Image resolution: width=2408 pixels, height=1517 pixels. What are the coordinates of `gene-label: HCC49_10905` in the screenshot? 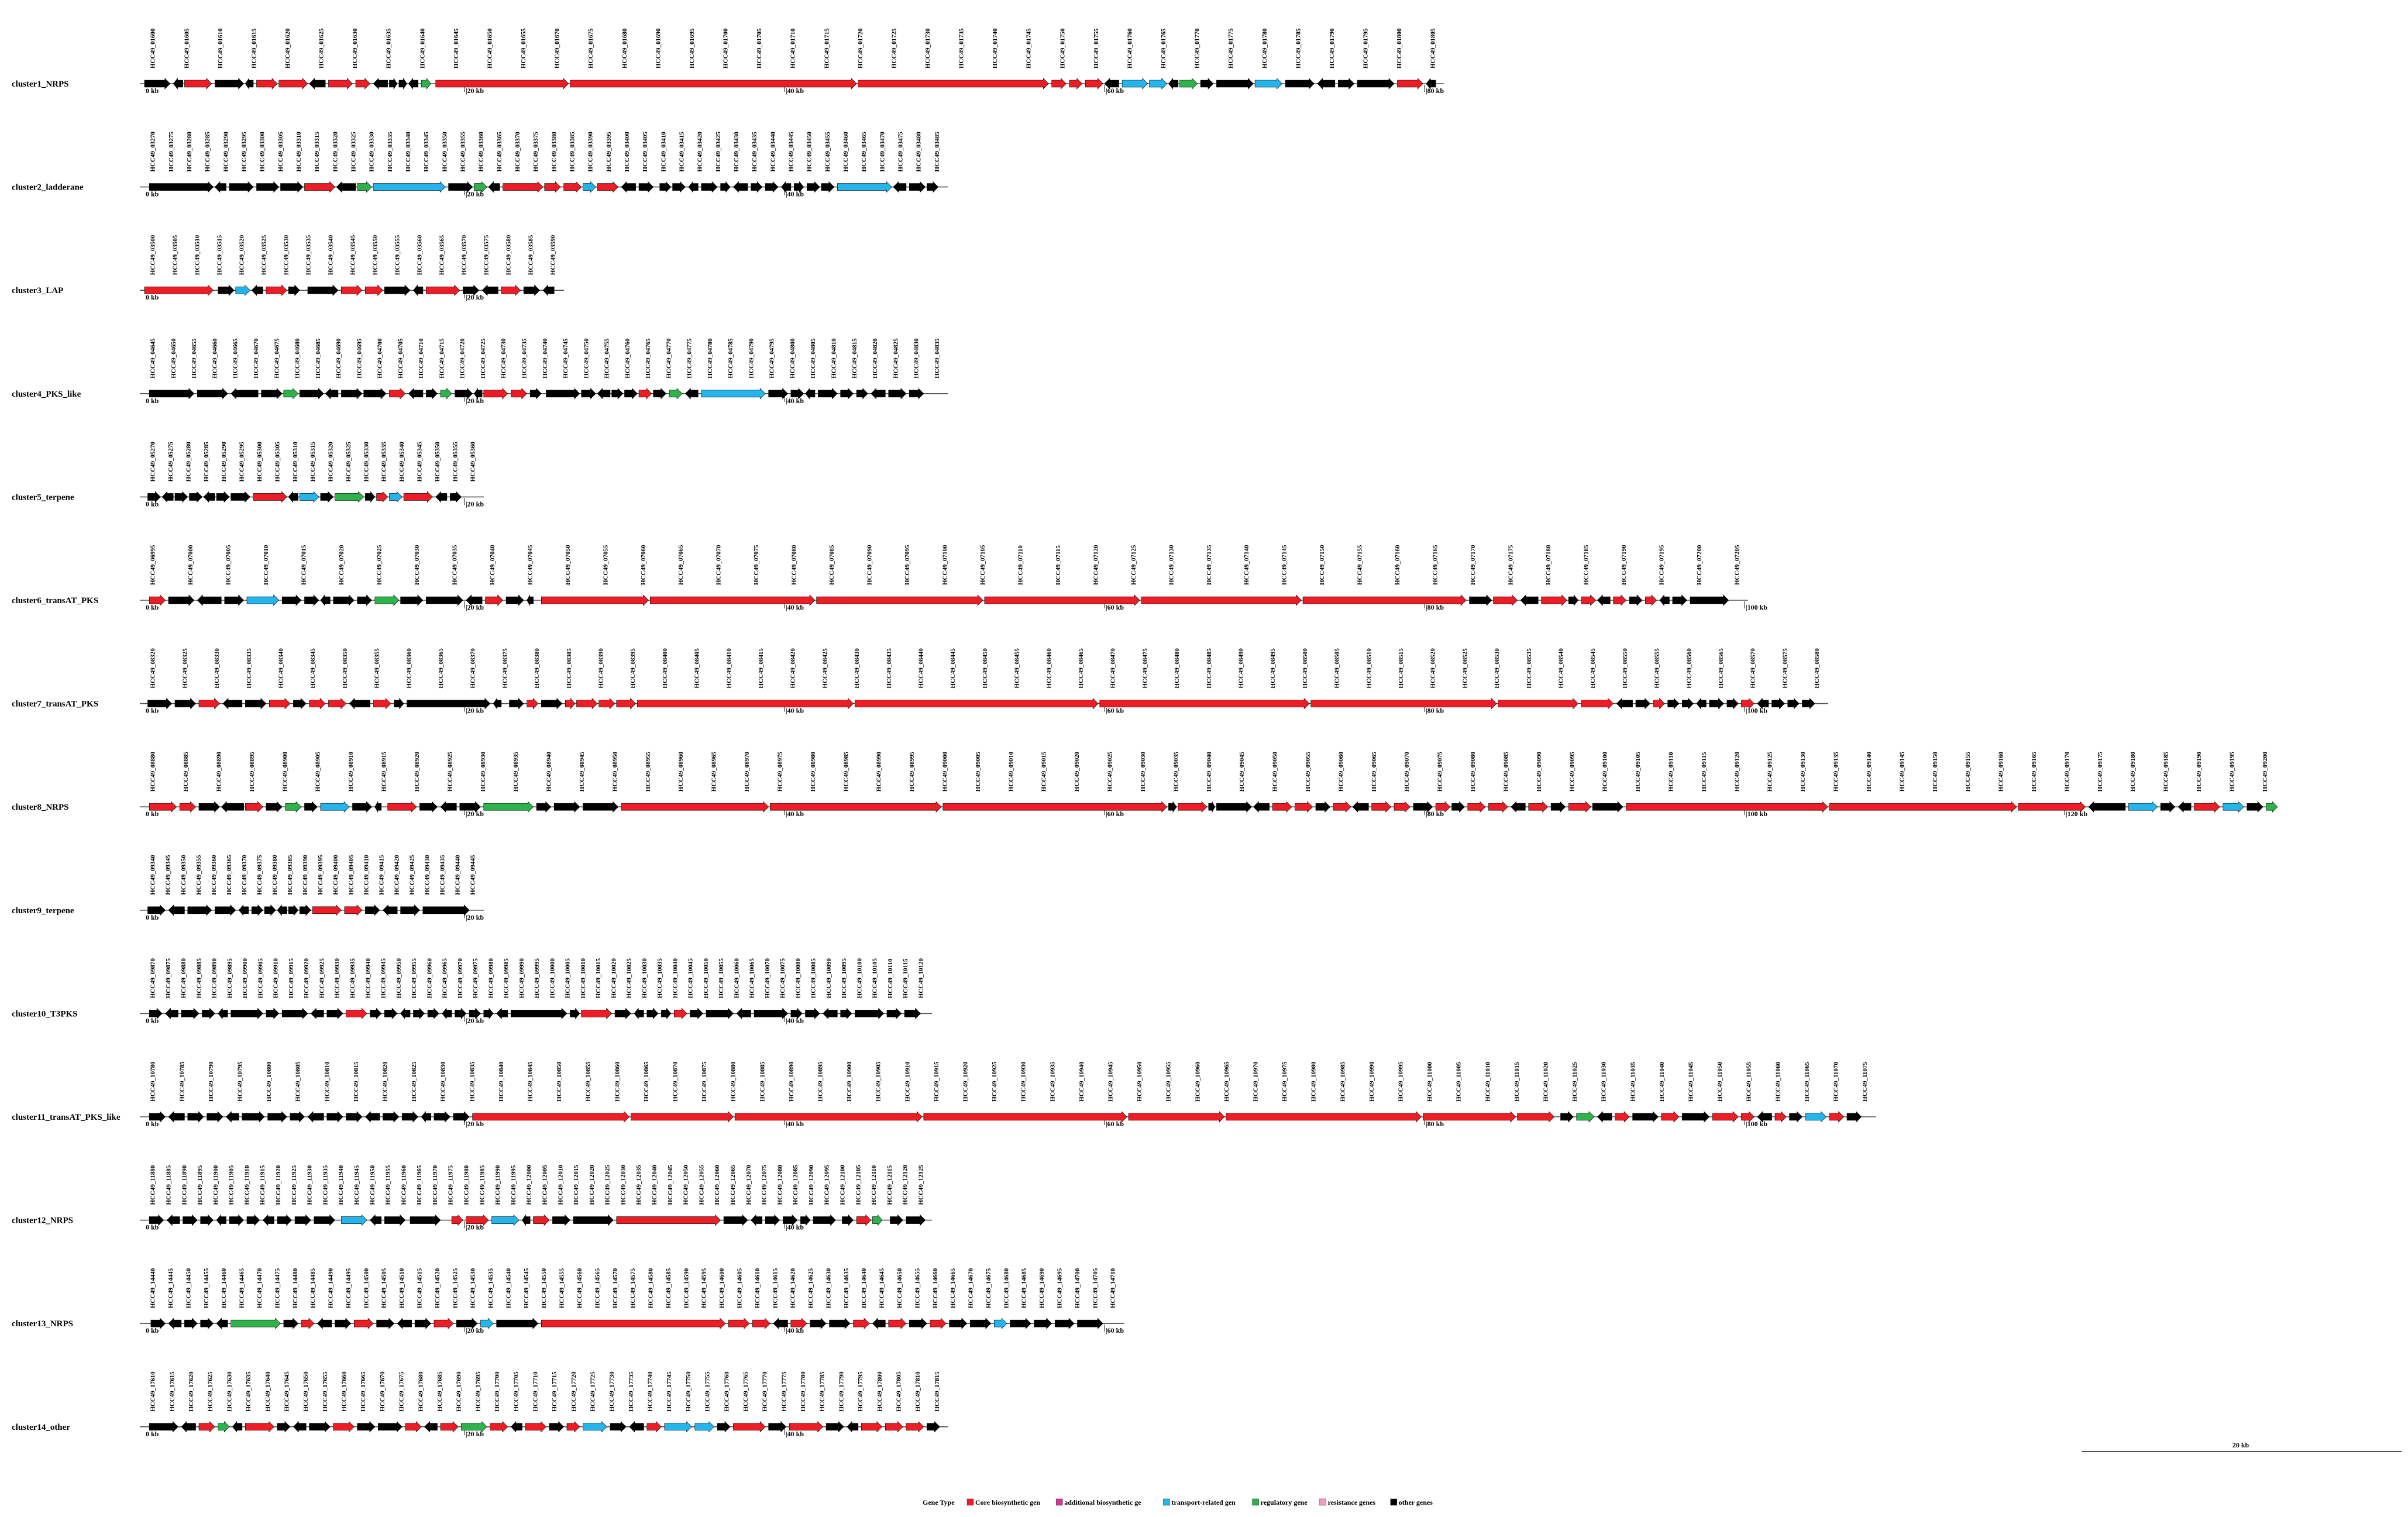 It's located at (878, 1081).